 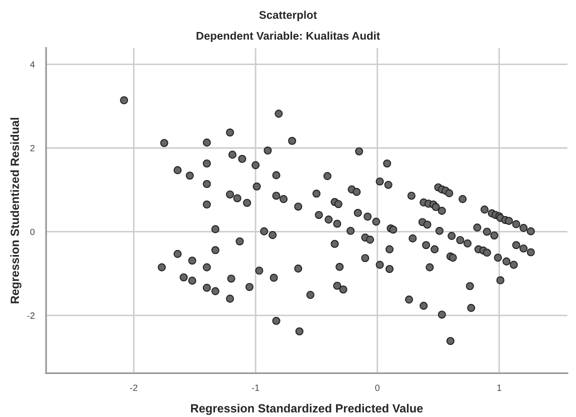 What do you see at coordinates (32, 64) in the screenshot?
I see `y-tick-label: 4` at bounding box center [32, 64].